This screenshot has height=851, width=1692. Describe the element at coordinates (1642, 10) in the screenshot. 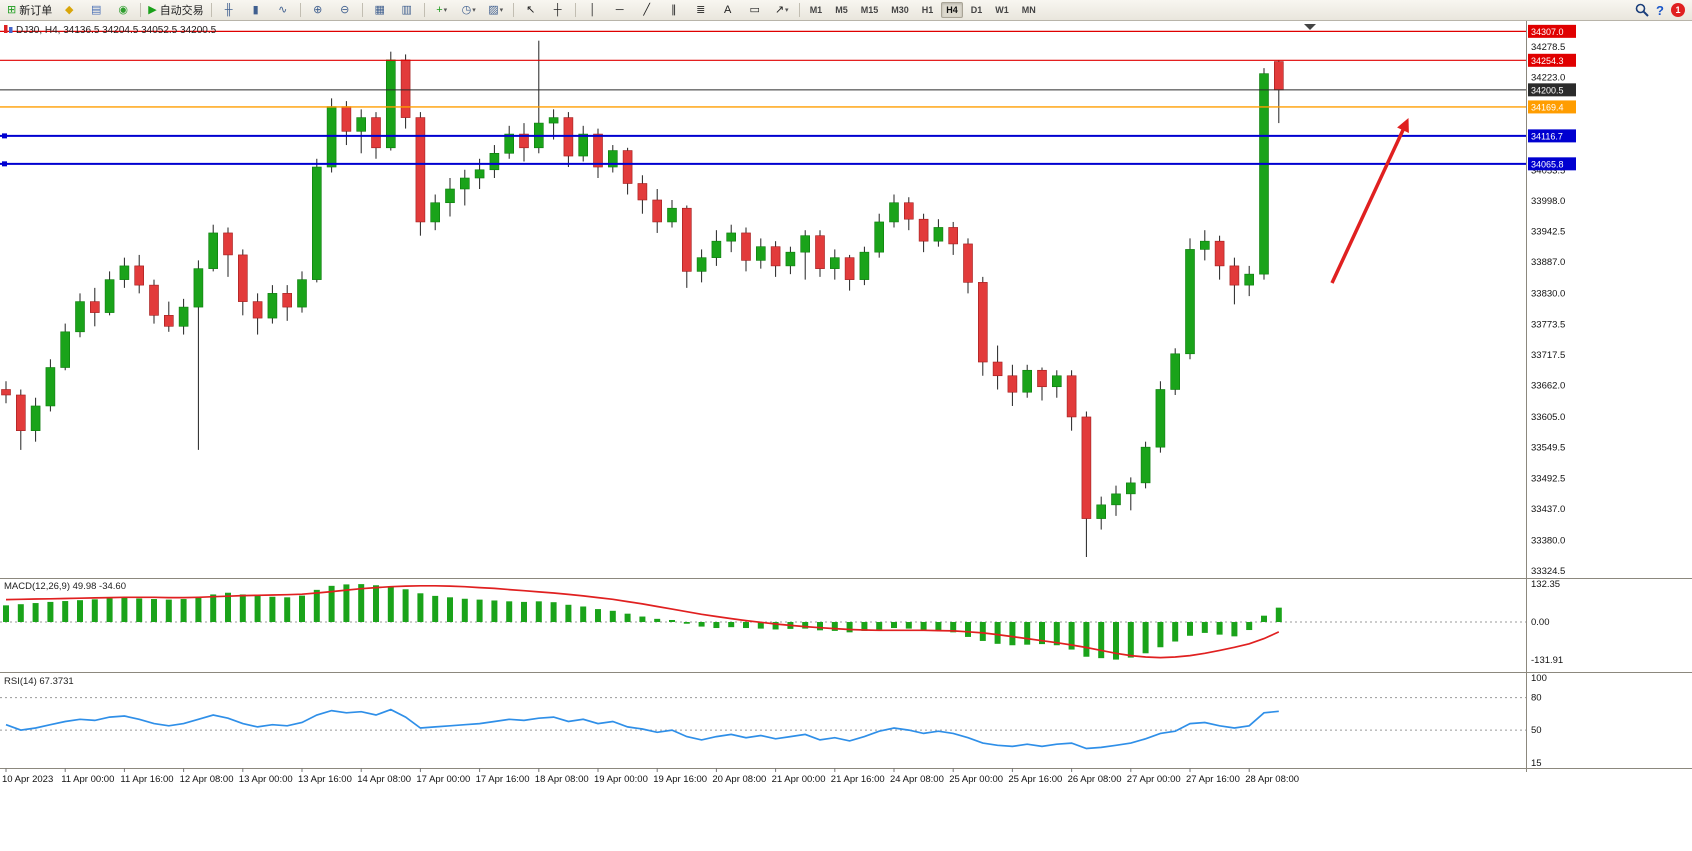

I see `search-icon` at that location.